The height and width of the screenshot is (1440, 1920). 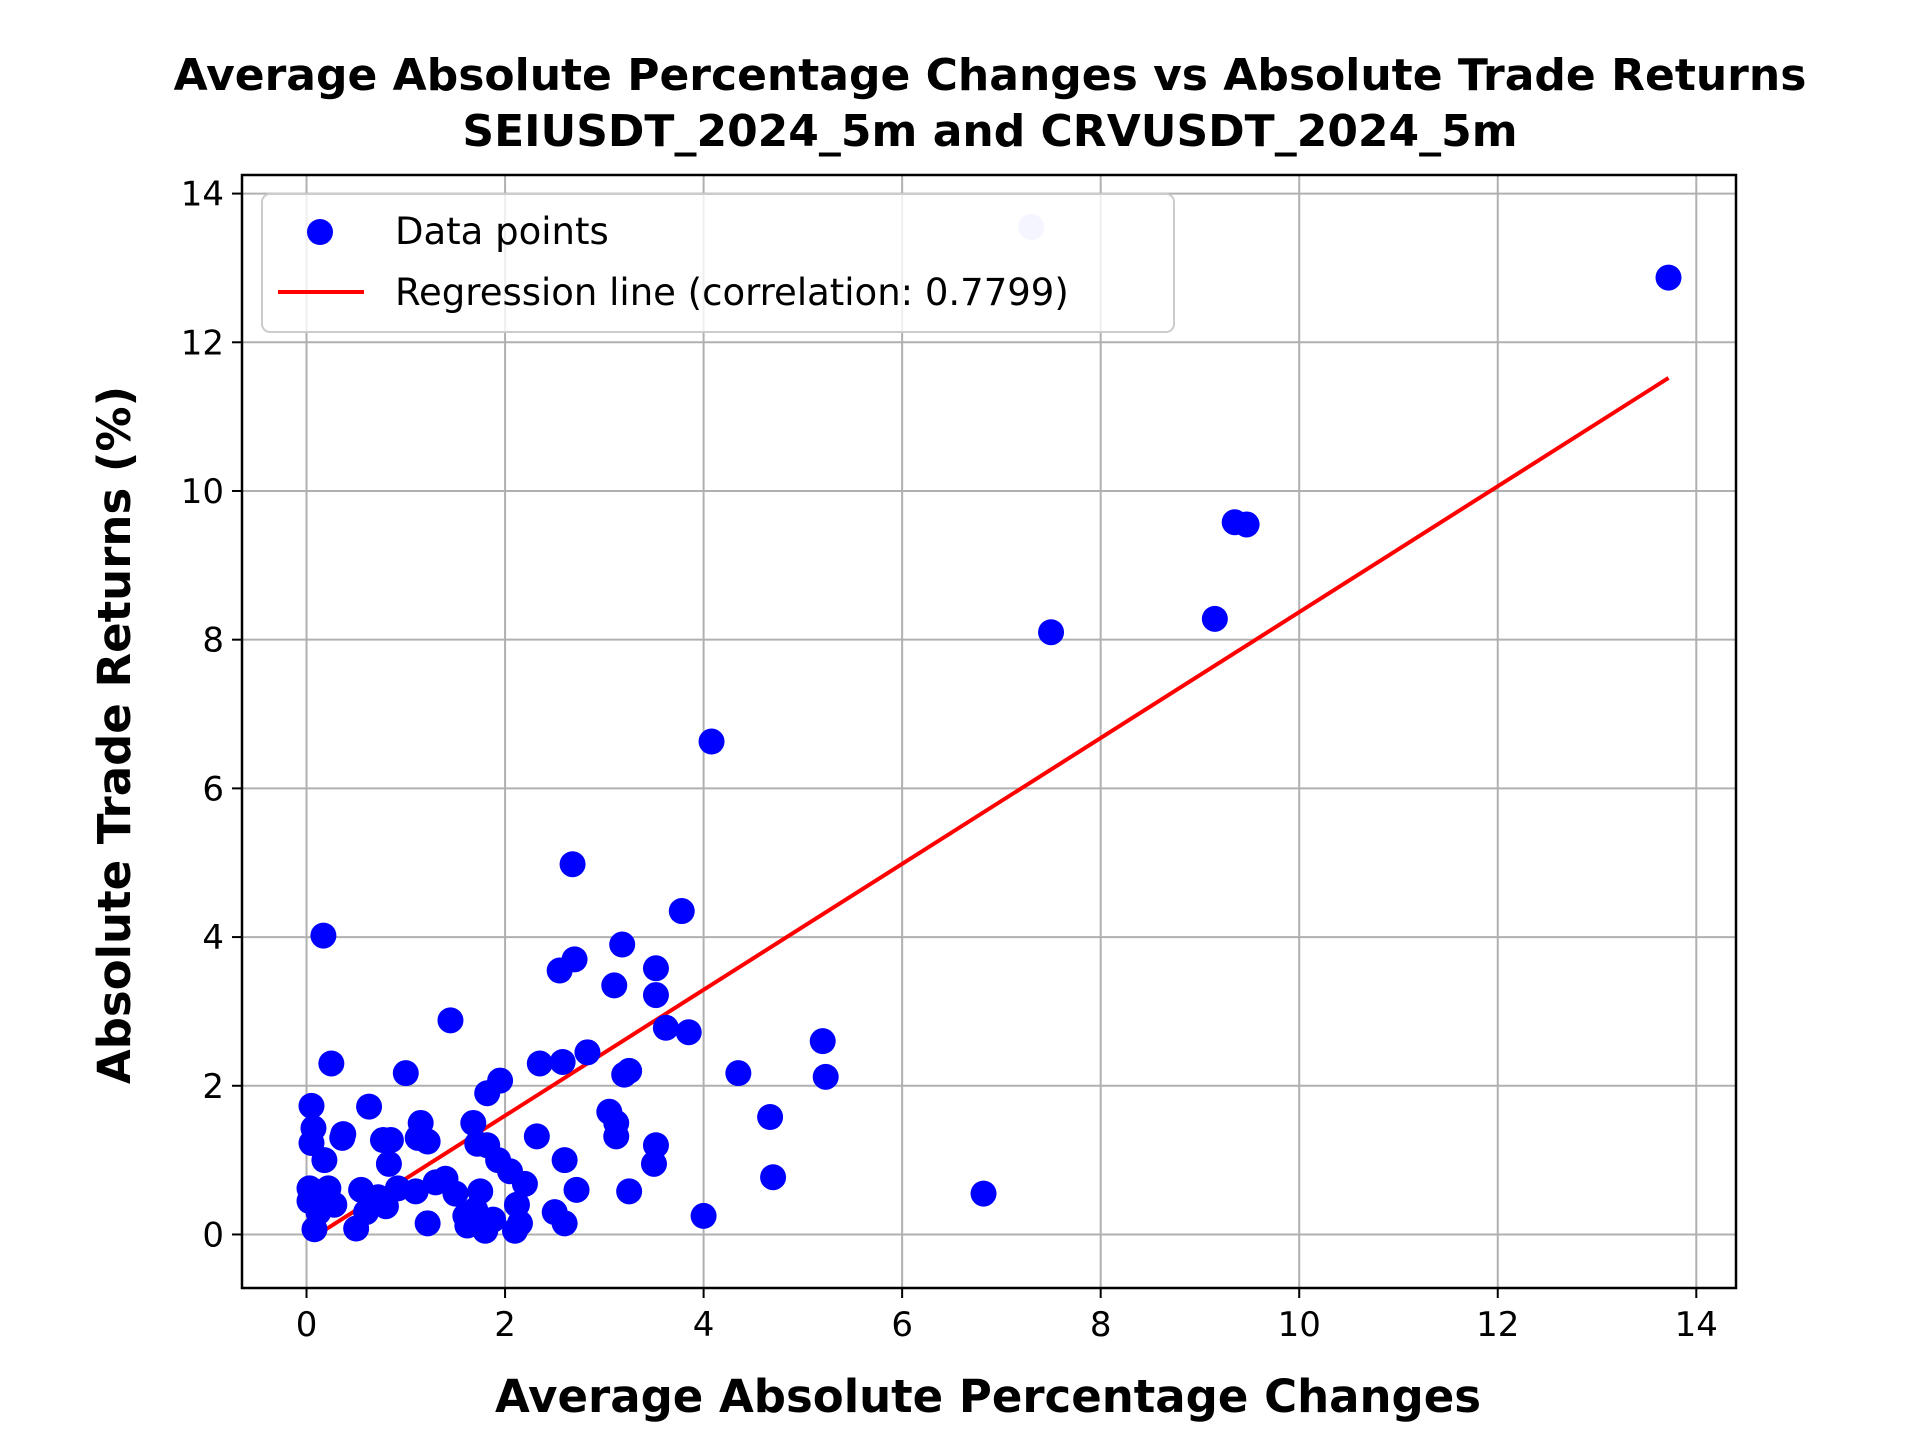 I want to click on legend-scatter-marker, so click(x=320, y=232).